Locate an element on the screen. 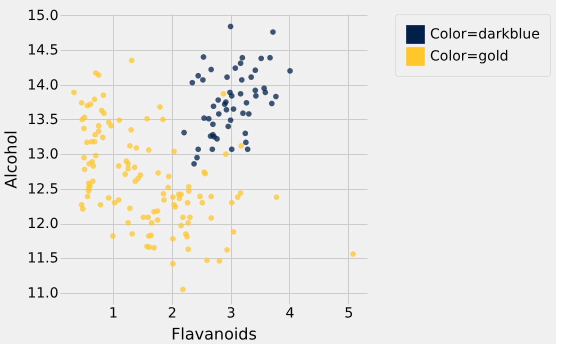 The height and width of the screenshot is (346, 564). y-tick-label: 12.5 is located at coordinates (42, 189).